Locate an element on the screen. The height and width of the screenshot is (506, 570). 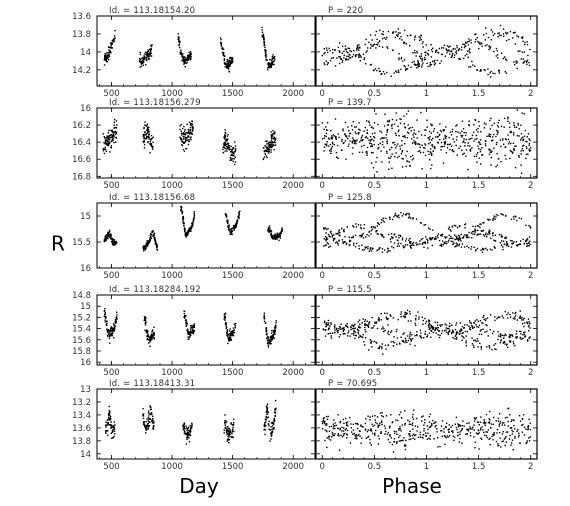
x-tick-label: 2000 is located at coordinates (293, 373).